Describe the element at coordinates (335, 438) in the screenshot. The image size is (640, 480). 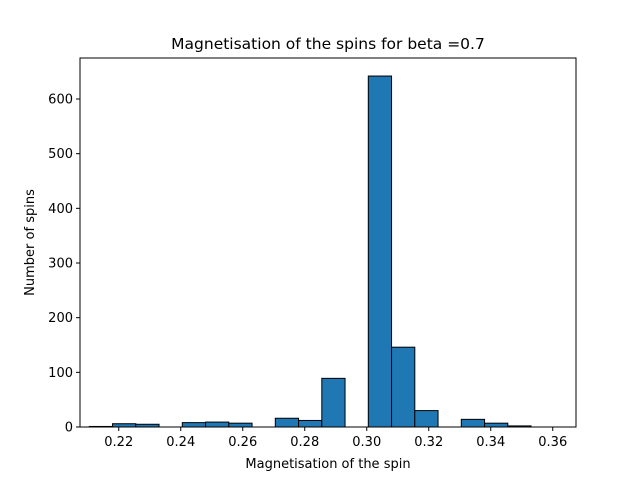
I see `x-ticks: 0.22 0.24 0.26 0.28 0.30 0.32 0.34 0.36` at that location.